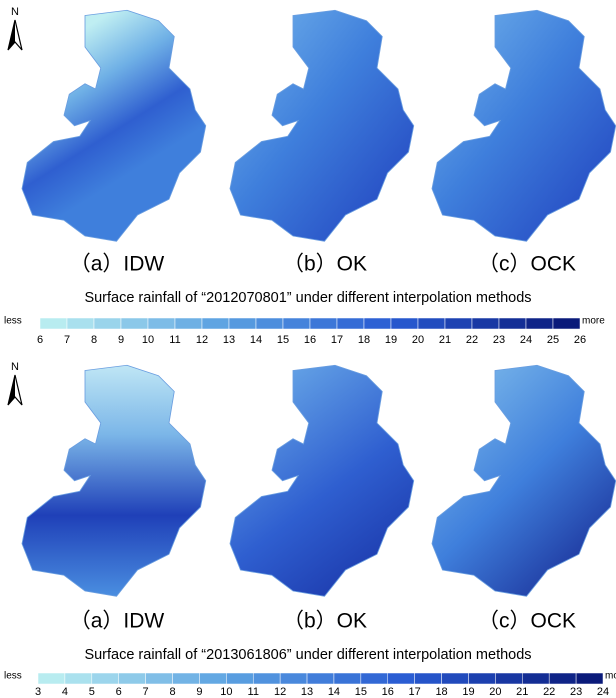 The width and height of the screenshot is (616, 698). What do you see at coordinates (199, 692) in the screenshot?
I see `legend-tick: 9` at bounding box center [199, 692].